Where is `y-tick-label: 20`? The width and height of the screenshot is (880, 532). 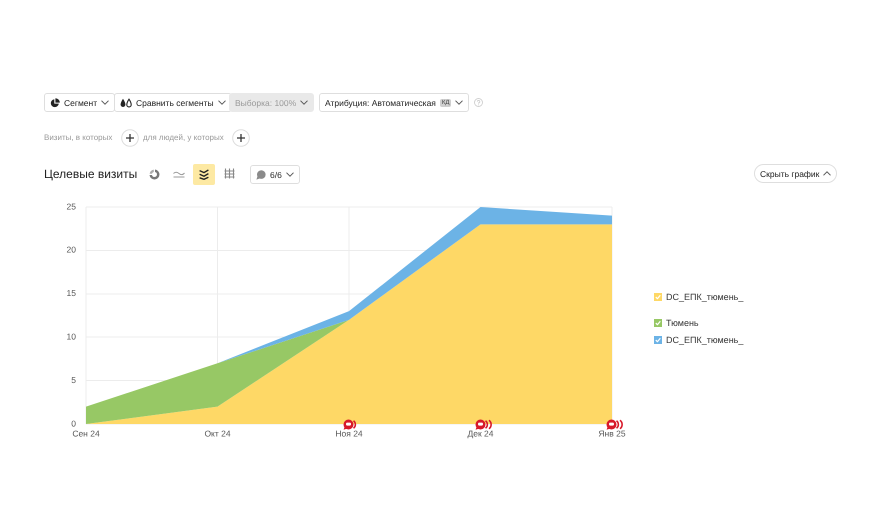
y-tick-label: 20 is located at coordinates (71, 249).